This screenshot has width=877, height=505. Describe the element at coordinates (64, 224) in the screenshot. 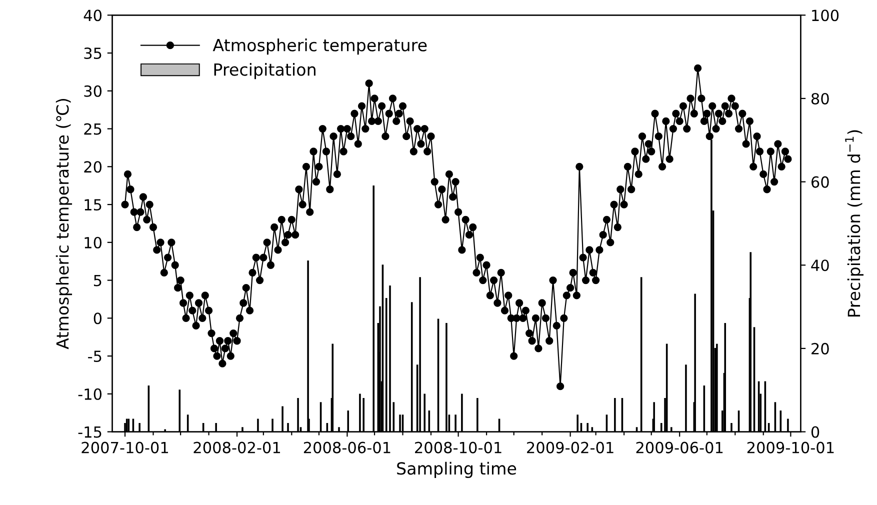

I see `y-axis-title: Atmospheric temperature (℃)` at that location.